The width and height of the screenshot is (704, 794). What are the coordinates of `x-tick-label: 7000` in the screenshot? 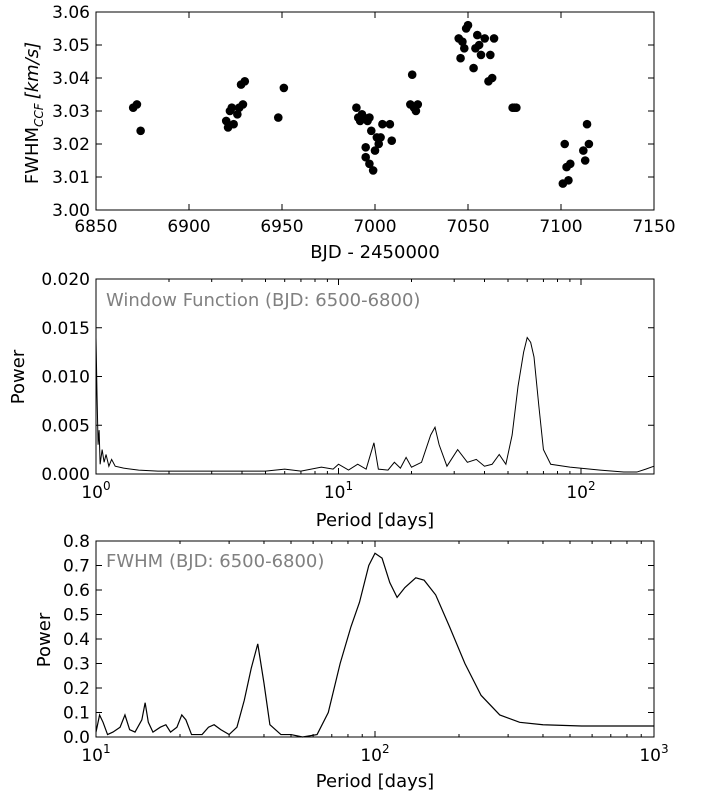 It's located at (374, 227).